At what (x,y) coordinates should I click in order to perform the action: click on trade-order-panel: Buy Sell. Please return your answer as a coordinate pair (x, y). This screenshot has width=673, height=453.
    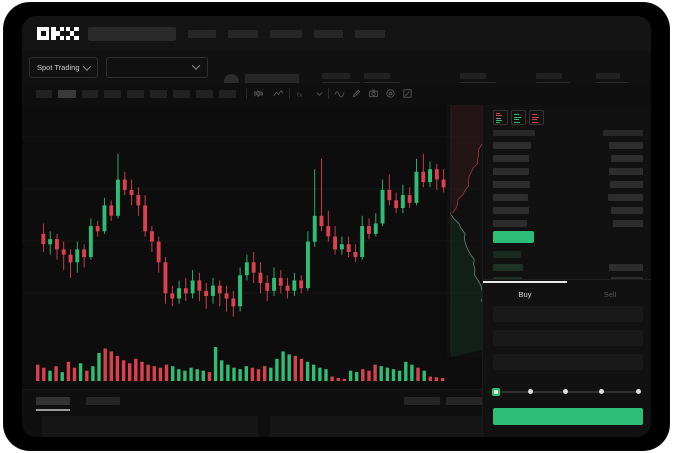
    Looking at the image, I should click on (566, 358).